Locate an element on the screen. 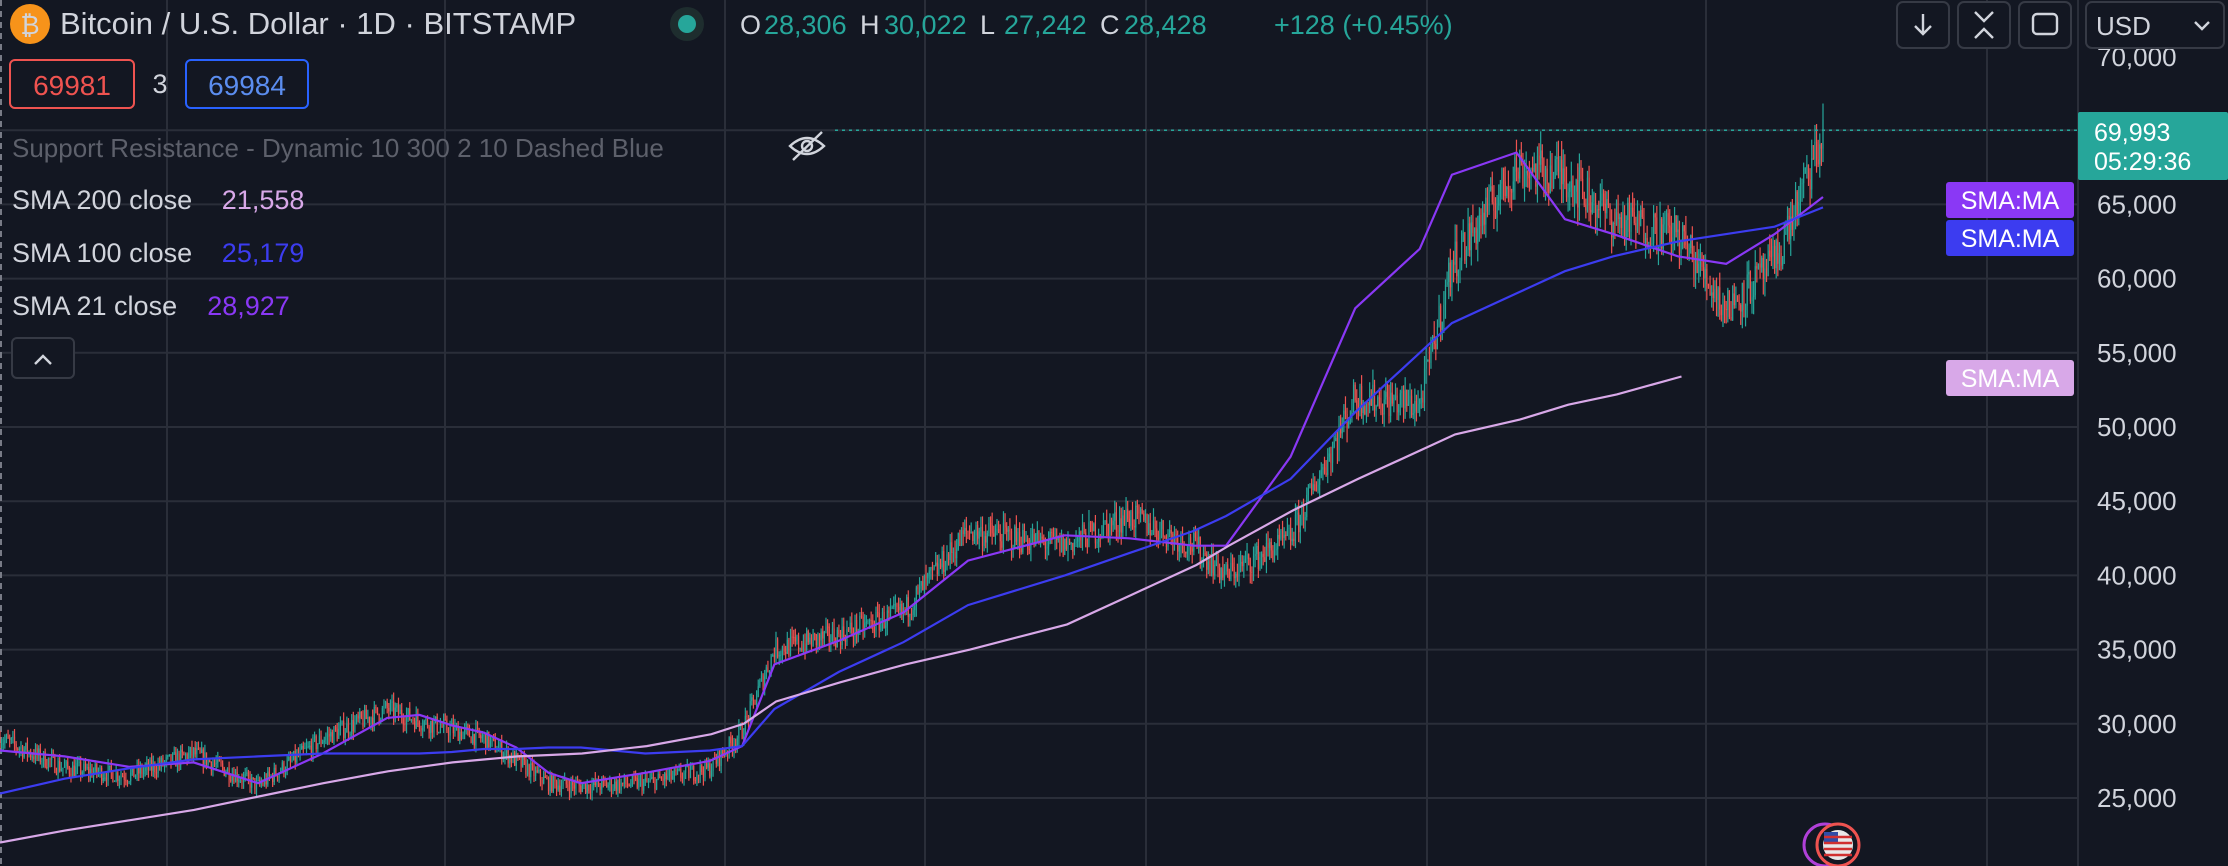 The image size is (2228, 866). sell-button: 69981 is located at coordinates (72, 84).